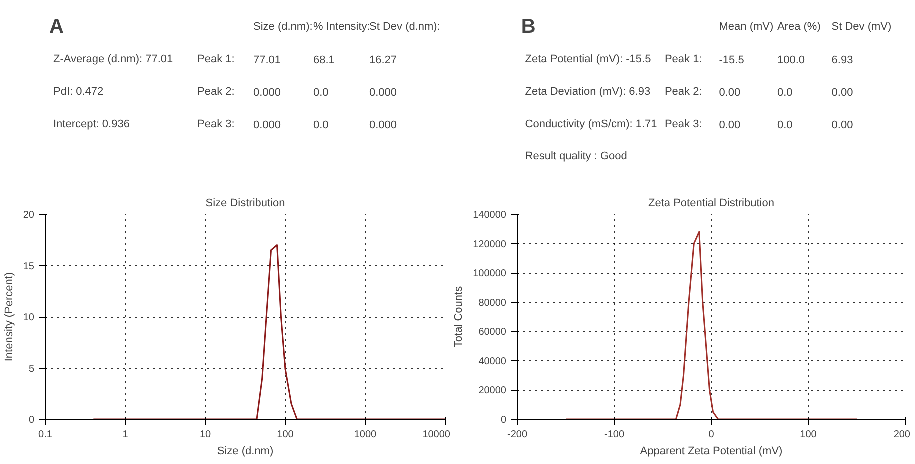 The image size is (915, 464). What do you see at coordinates (9, 317) in the screenshot?
I see `y-axis-title: Intensity (Percent)` at bounding box center [9, 317].